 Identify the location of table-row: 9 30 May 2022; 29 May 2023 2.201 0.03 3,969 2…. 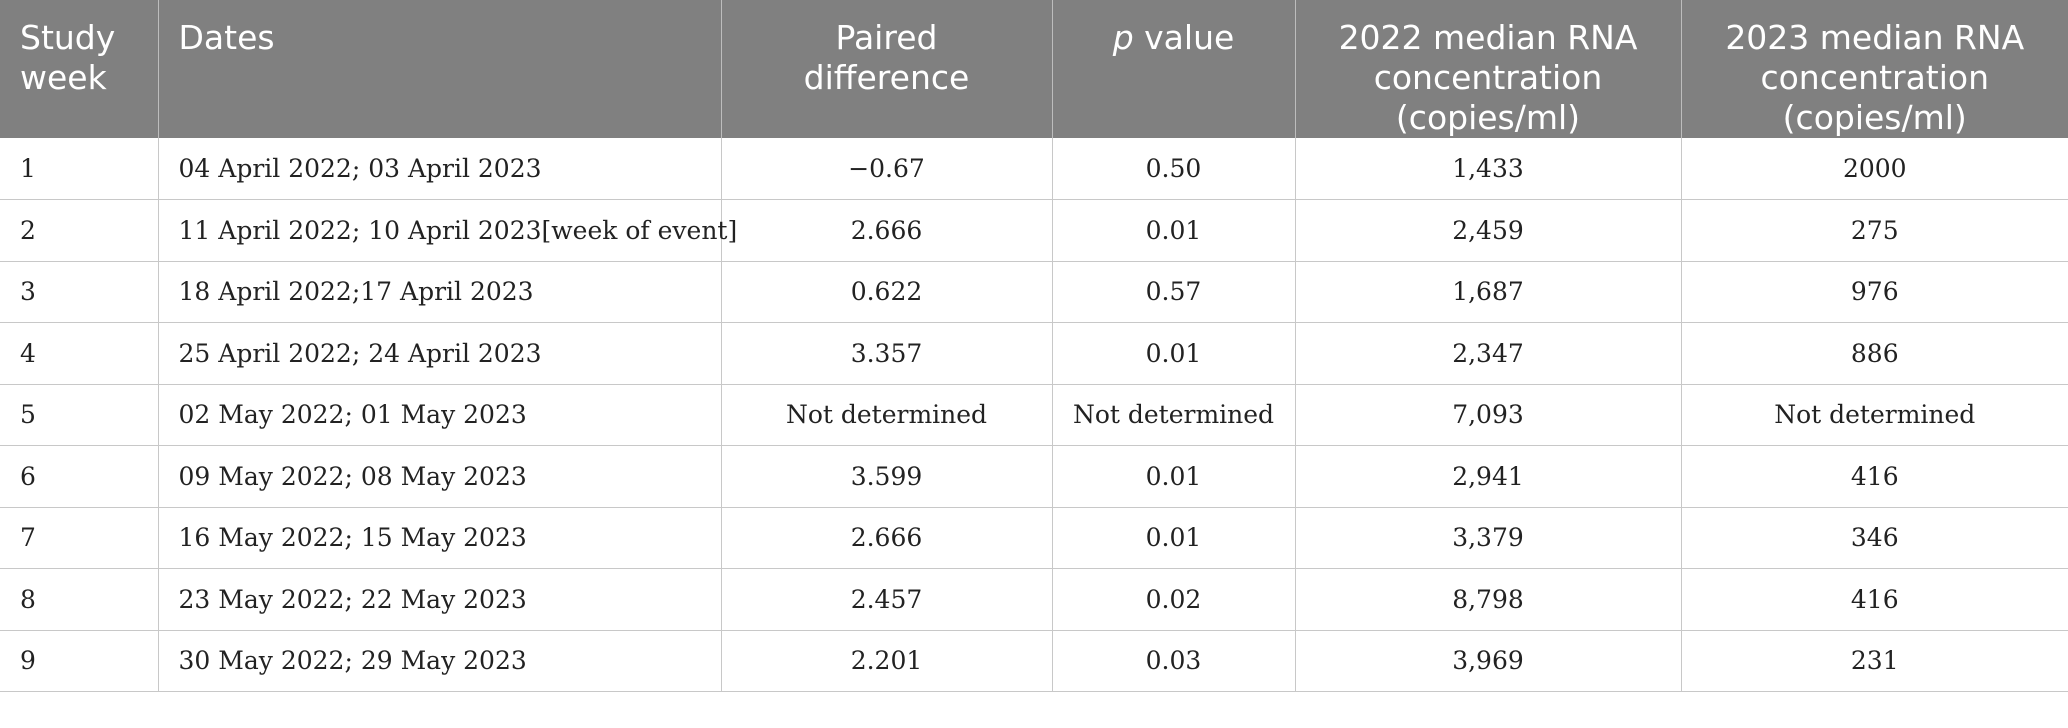
(1034, 661).